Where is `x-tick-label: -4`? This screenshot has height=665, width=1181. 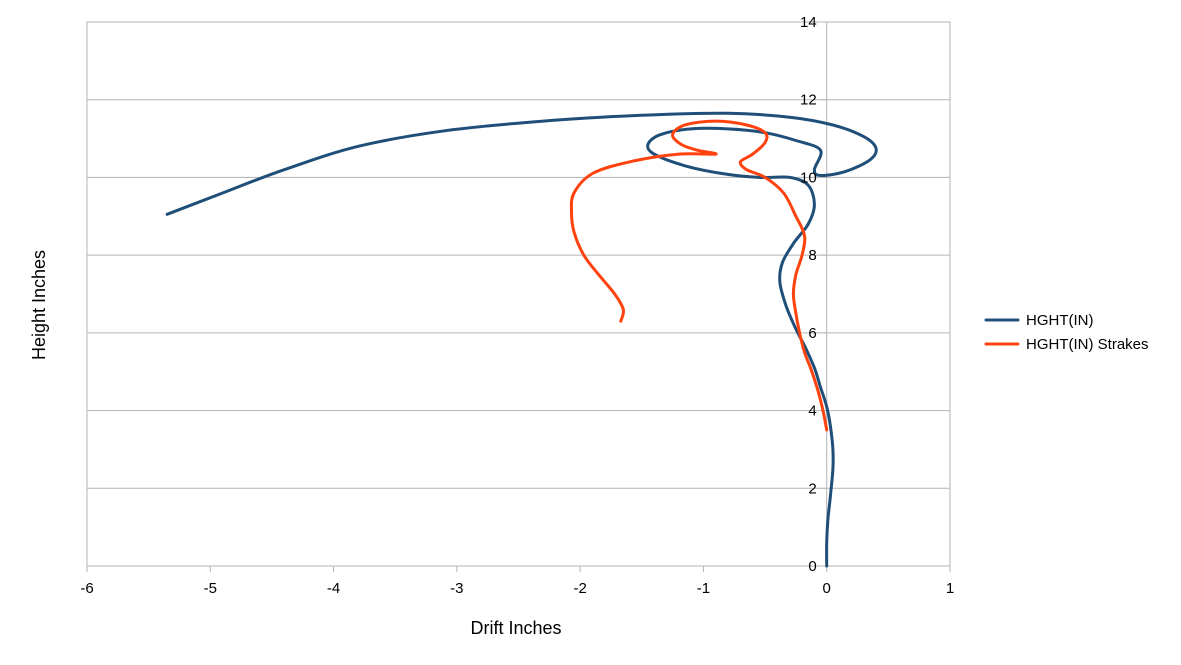 x-tick-label: -4 is located at coordinates (333, 588).